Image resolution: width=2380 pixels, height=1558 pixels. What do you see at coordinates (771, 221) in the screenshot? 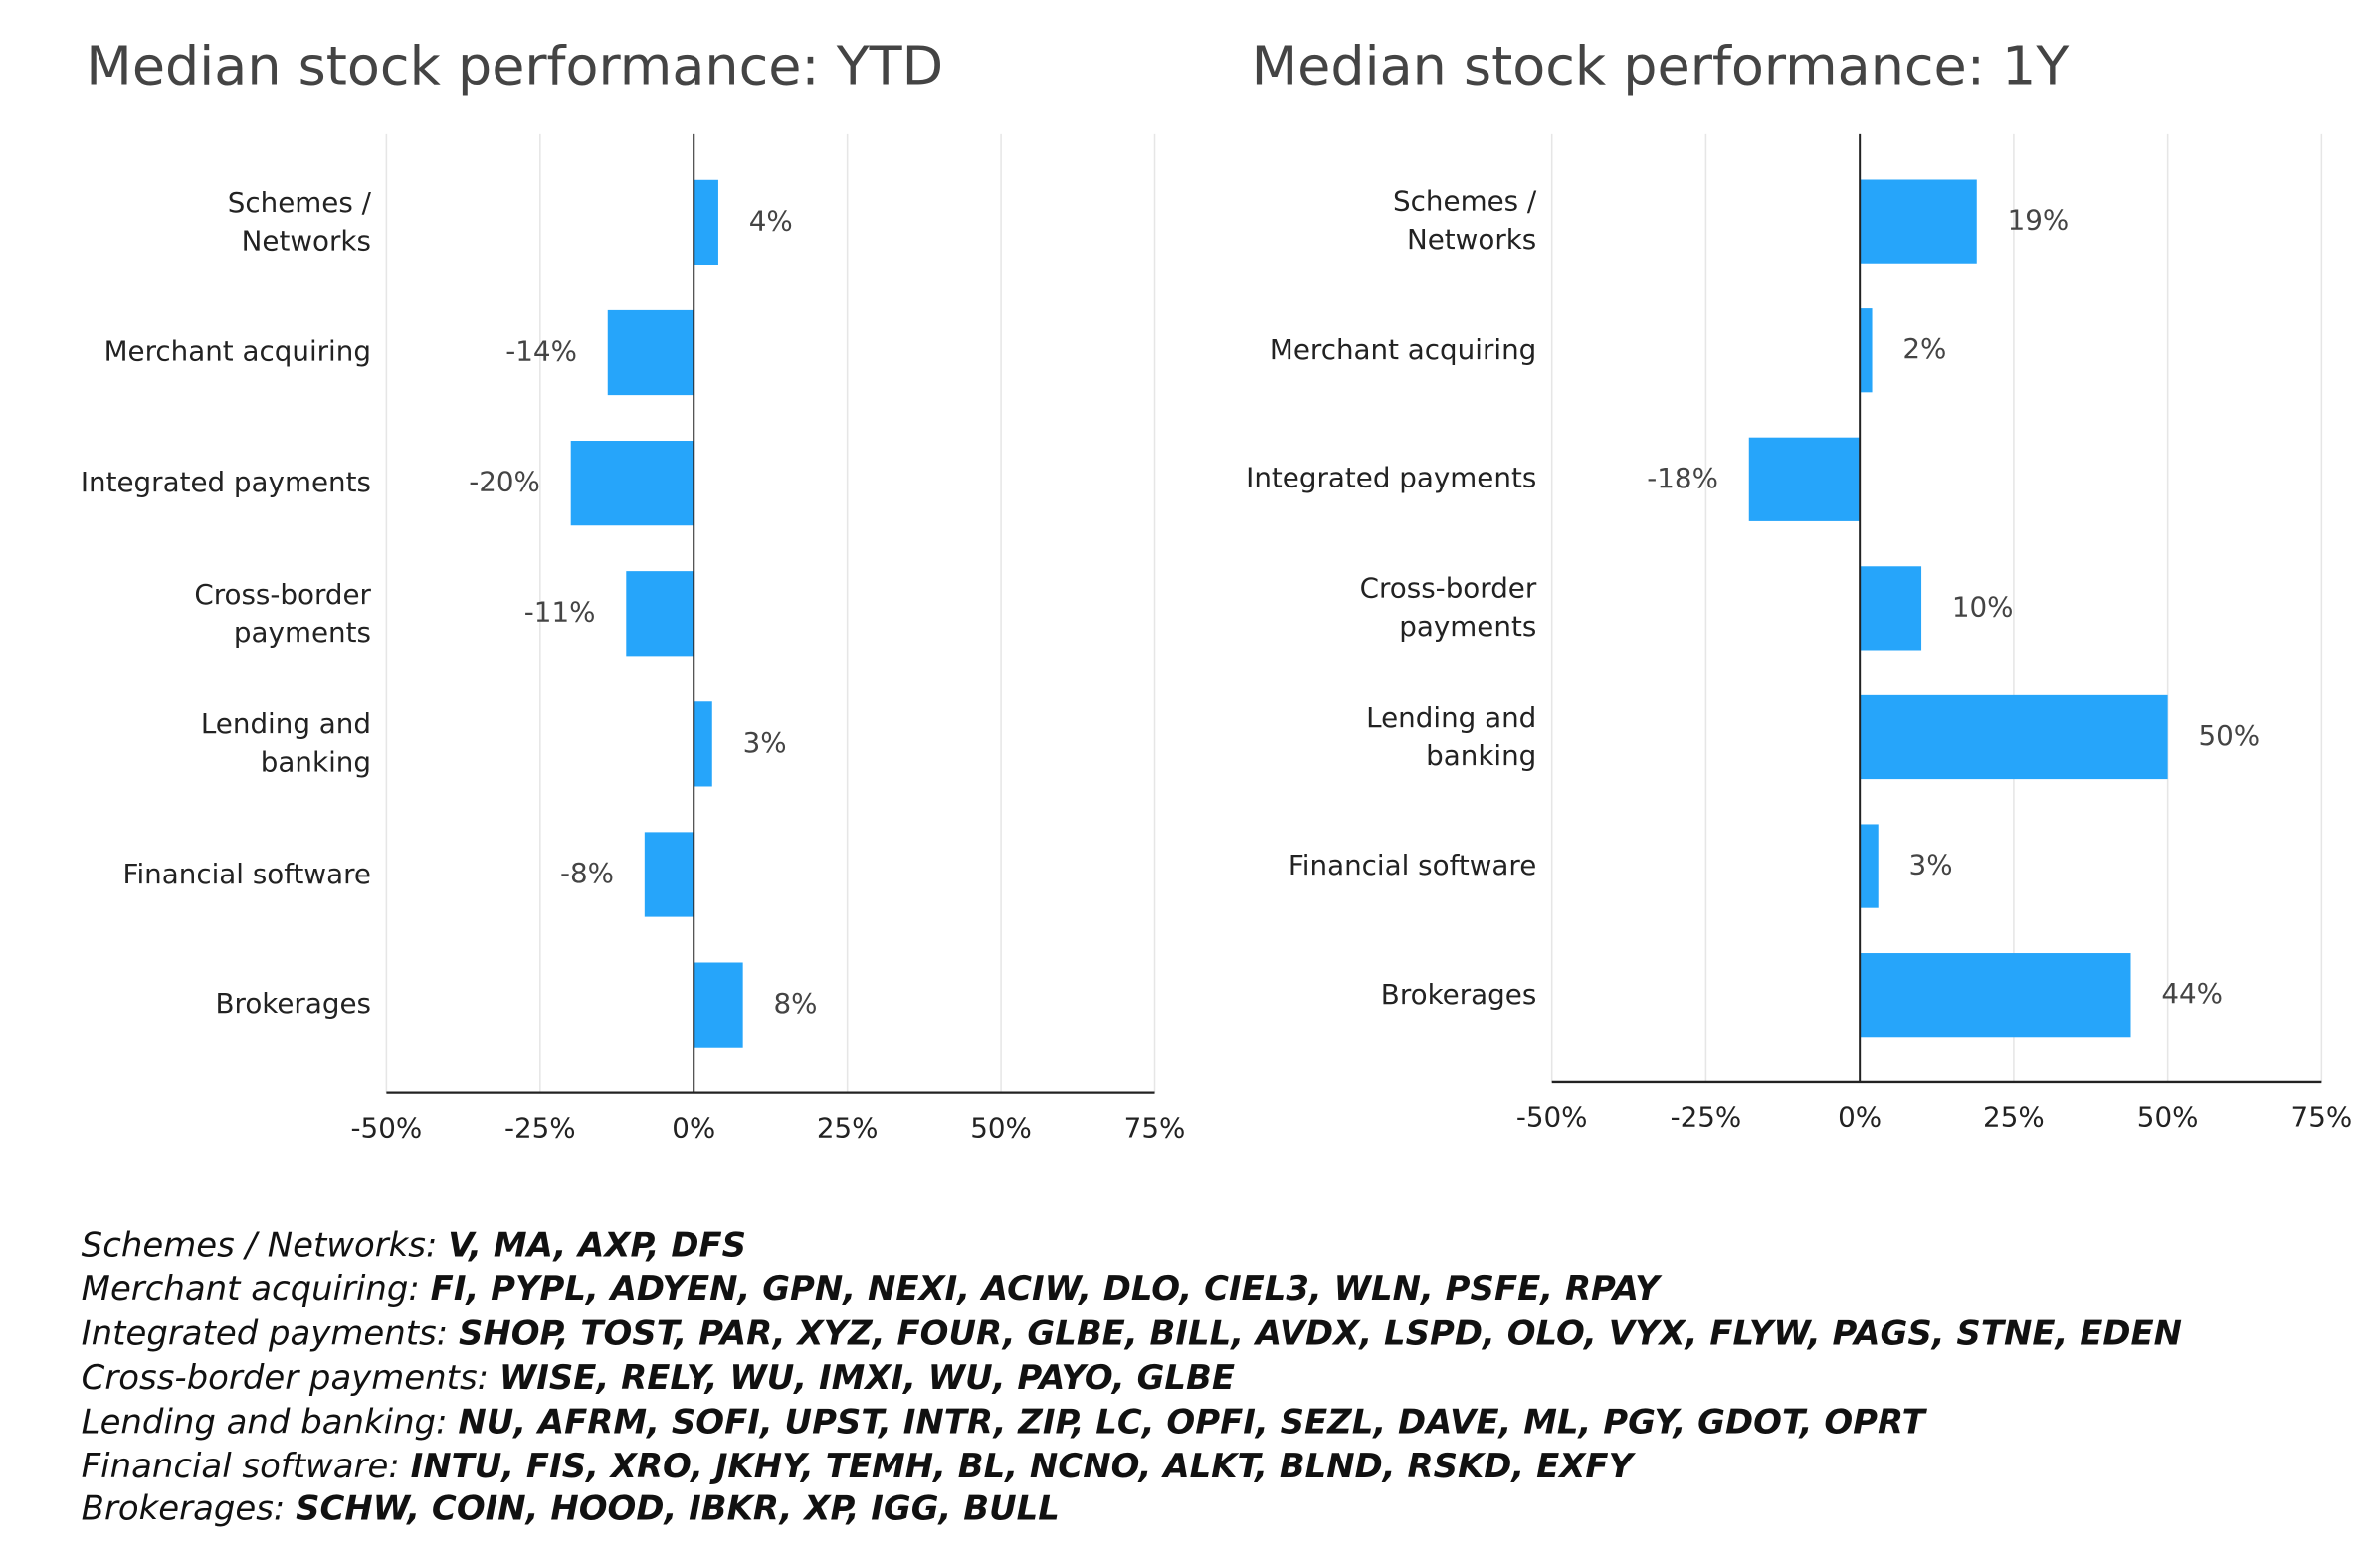
I see `value-label: 4%` at bounding box center [771, 221].